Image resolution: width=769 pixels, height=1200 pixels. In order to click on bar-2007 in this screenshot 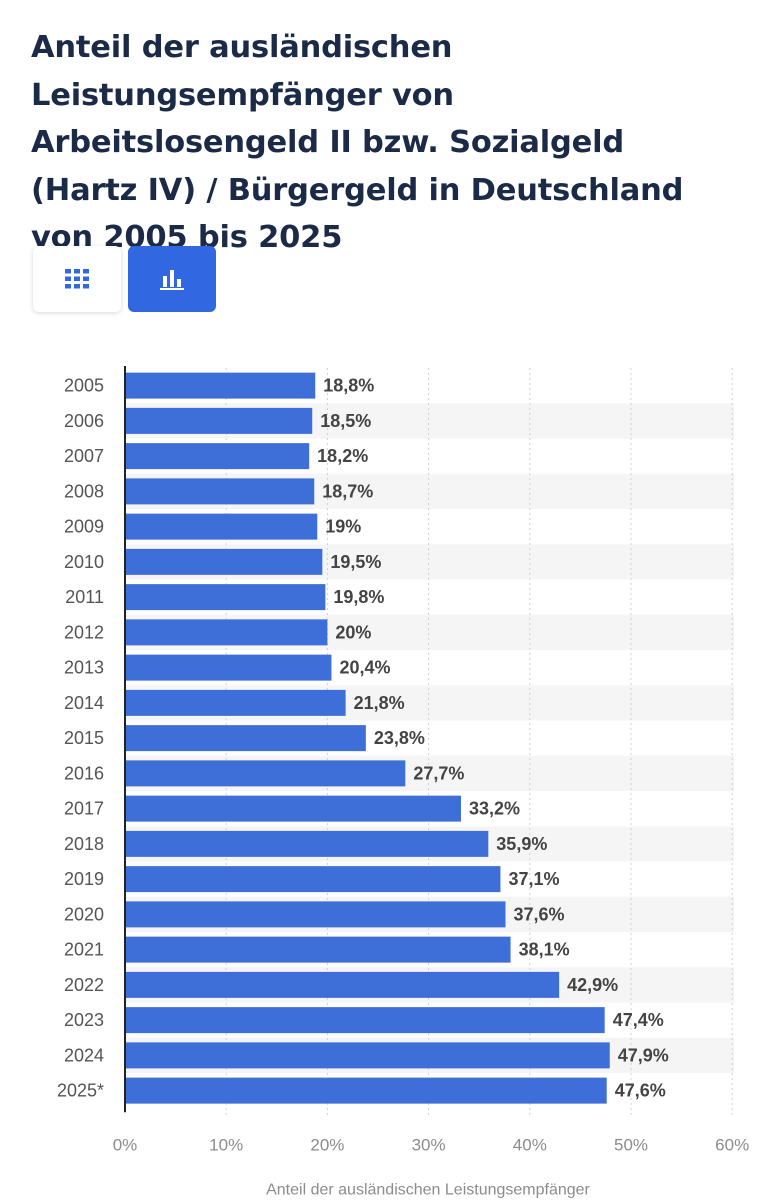, I will do `click(217, 456)`.